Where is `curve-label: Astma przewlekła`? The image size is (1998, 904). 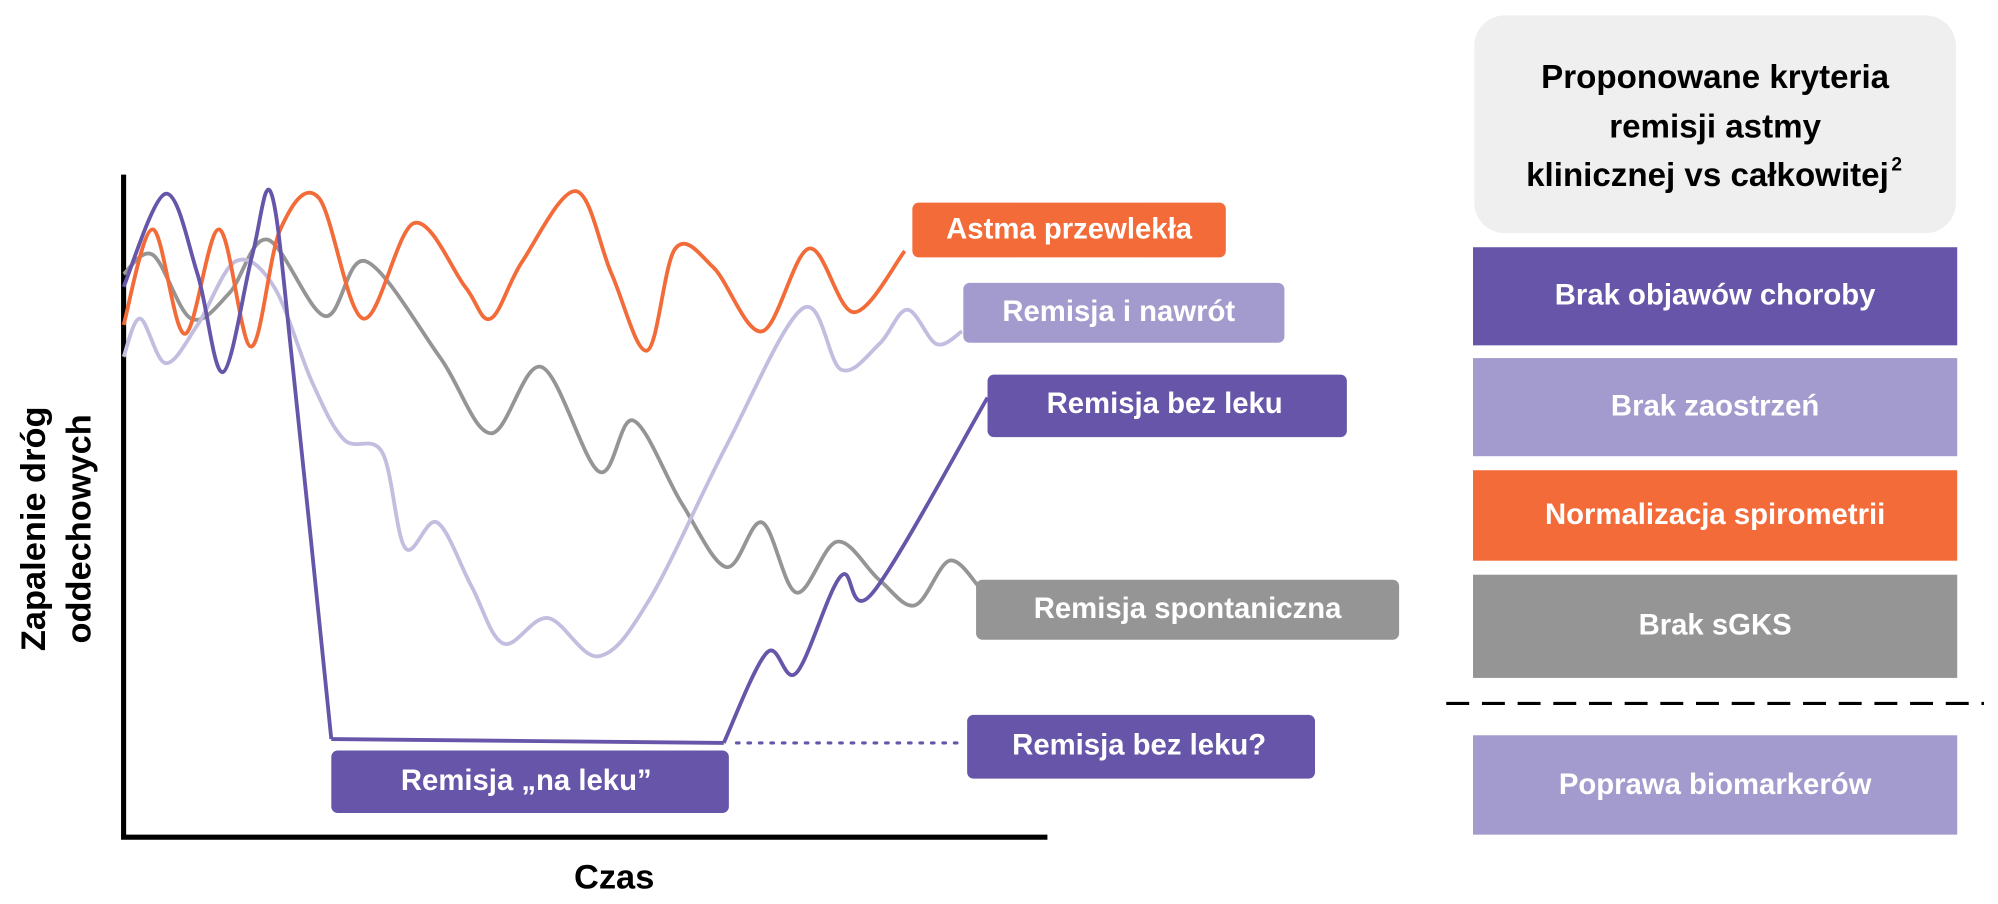 curve-label: Astma przewlekła is located at coordinates (1069, 228).